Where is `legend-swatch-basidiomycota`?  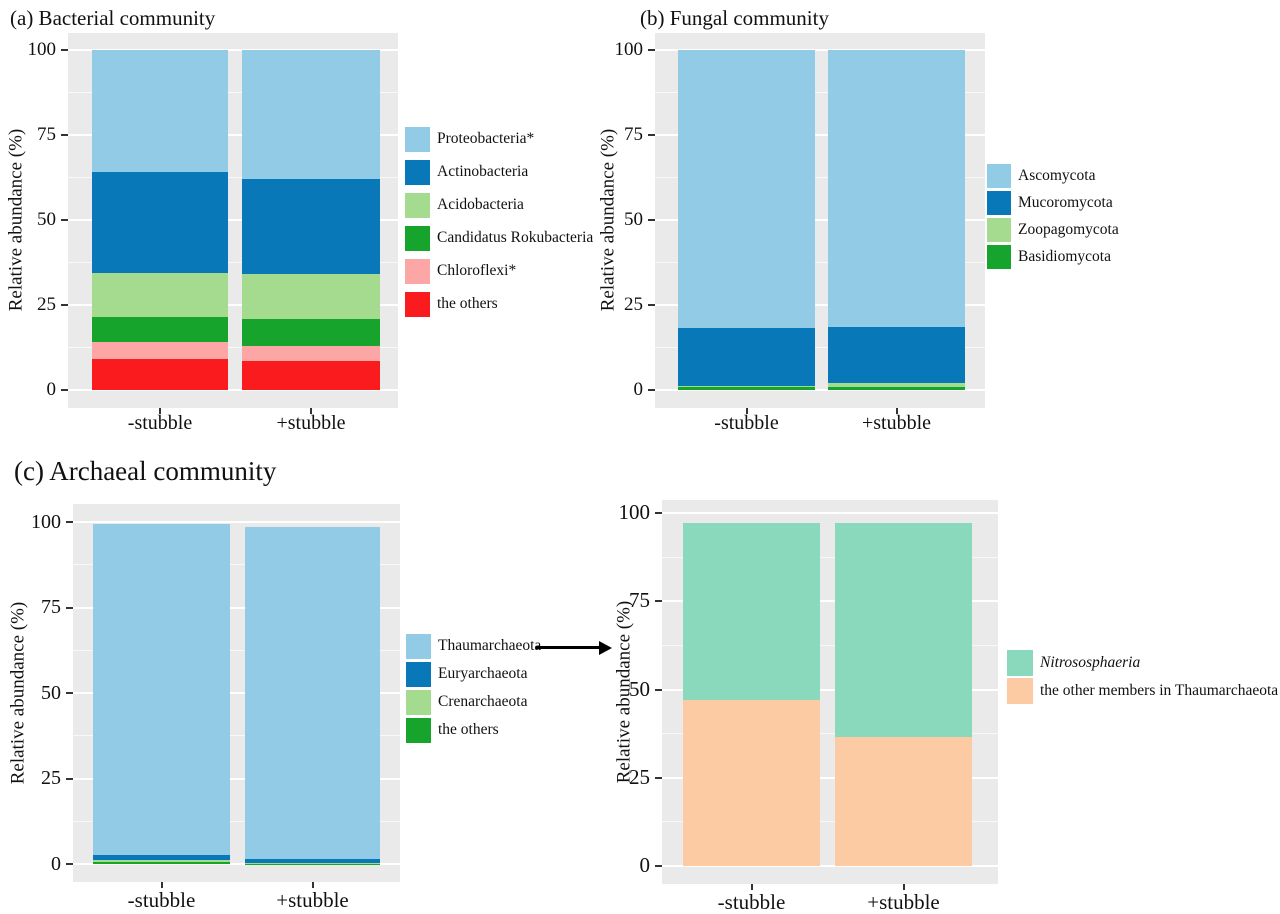
legend-swatch-basidiomycota is located at coordinates (999, 257).